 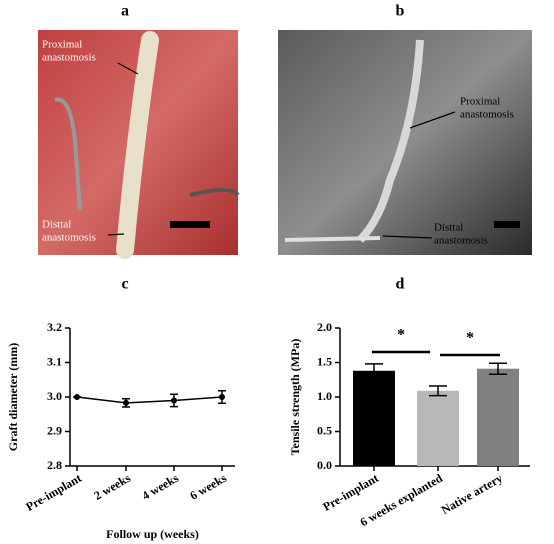 I want to click on y-tick-label: 2.0, so click(x=324, y=327).